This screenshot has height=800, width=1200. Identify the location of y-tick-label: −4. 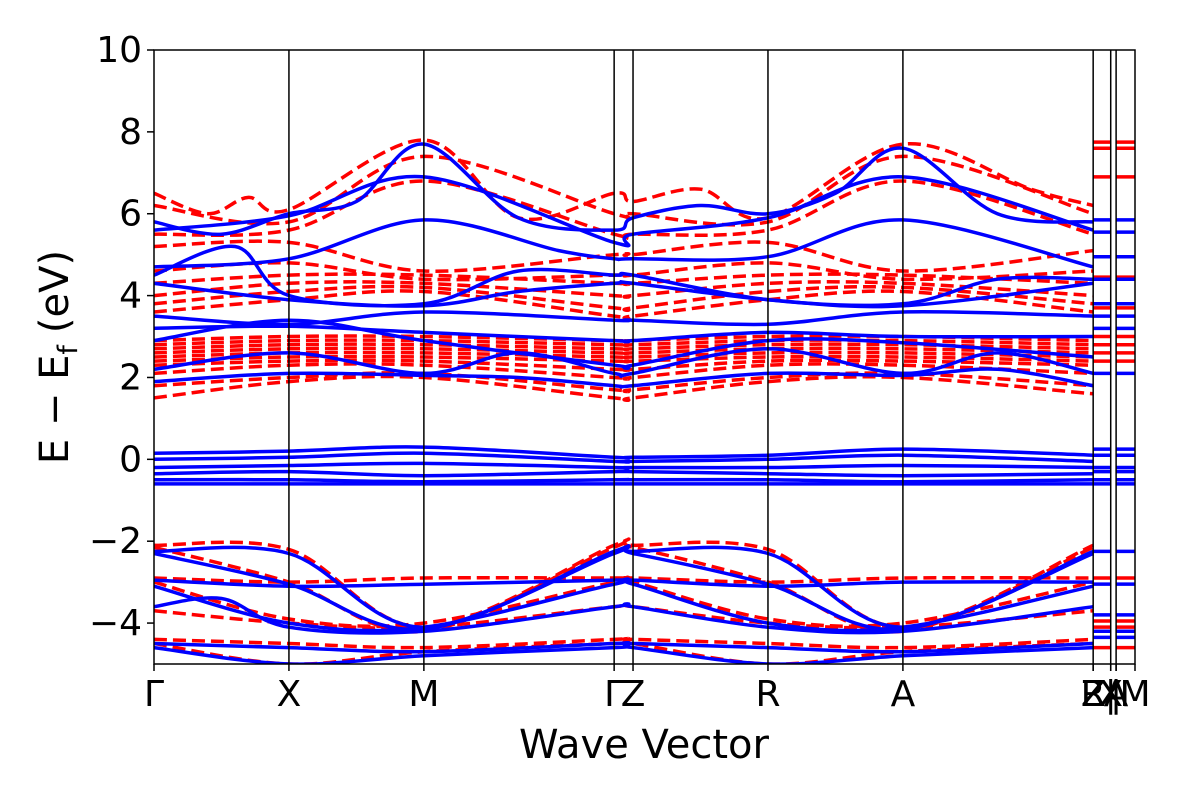
(115, 623).